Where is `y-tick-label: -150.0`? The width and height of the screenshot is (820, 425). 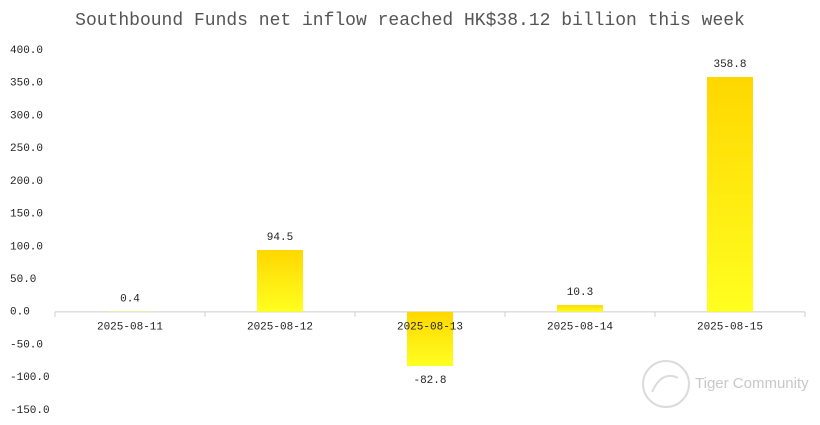 y-tick-label: -150.0 is located at coordinates (30, 411).